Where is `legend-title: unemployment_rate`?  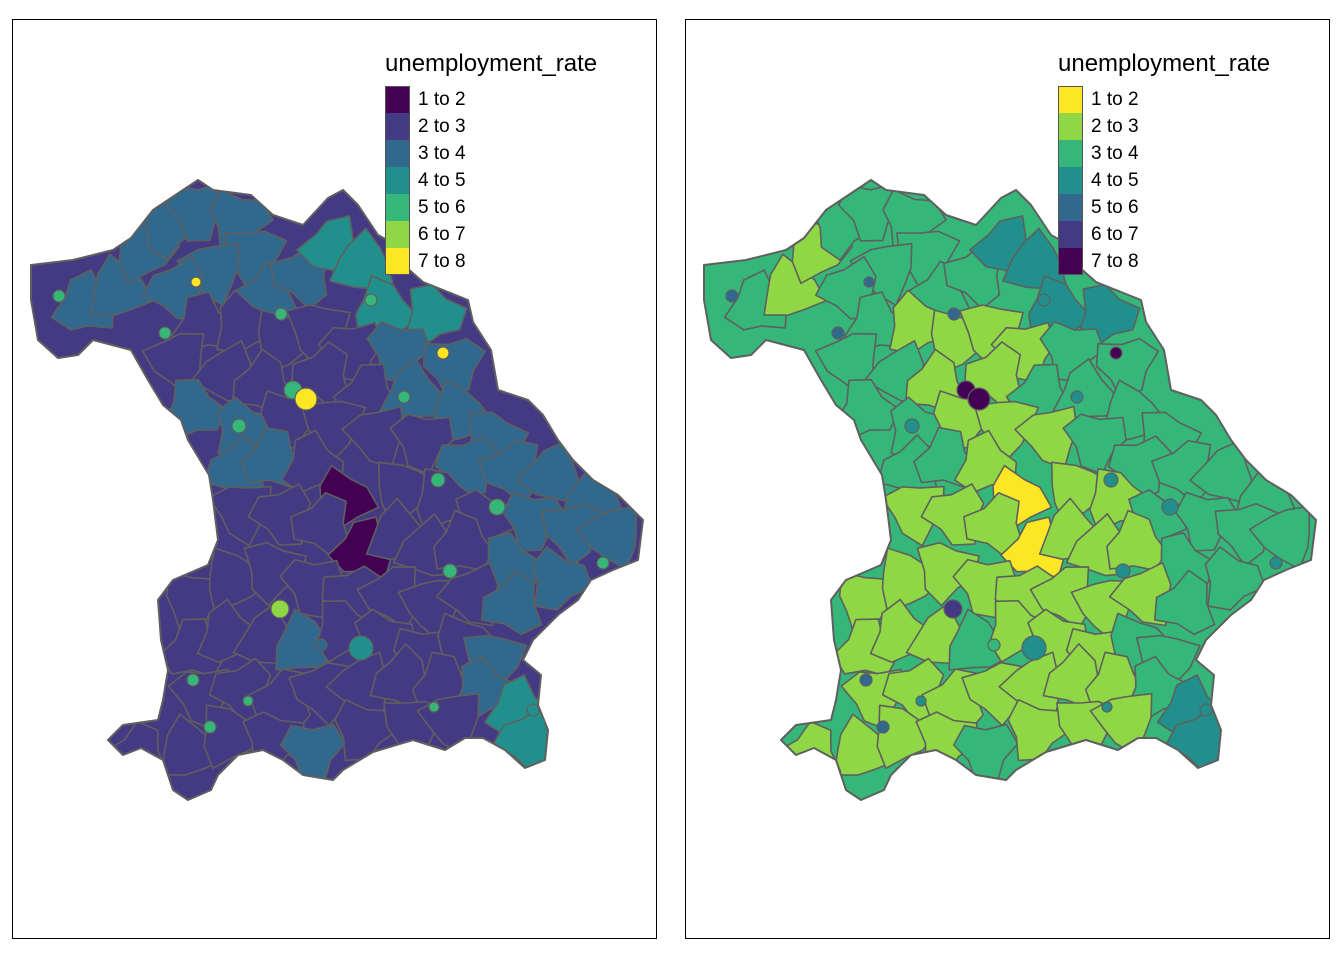 legend-title: unemployment_rate is located at coordinates (1164, 63).